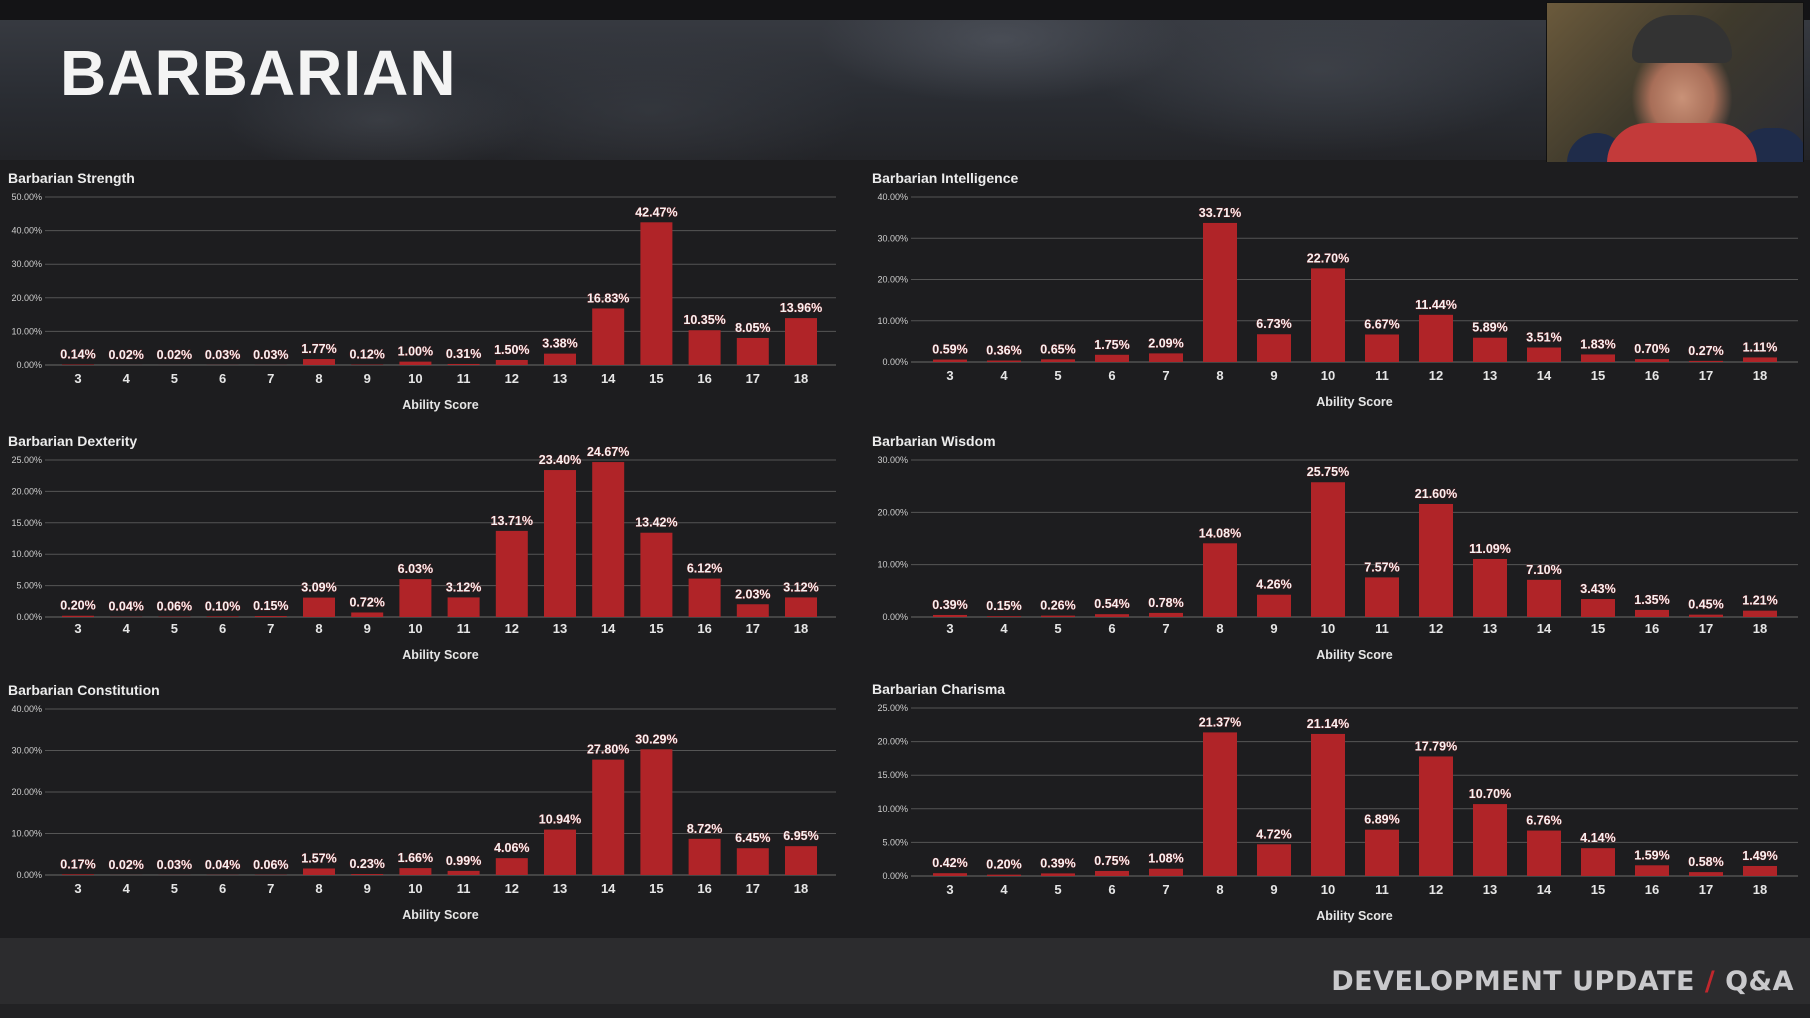 The width and height of the screenshot is (1810, 1018). Describe the element at coordinates (1543, 338) in the screenshot. I see `data-label: 3.51%` at that location.